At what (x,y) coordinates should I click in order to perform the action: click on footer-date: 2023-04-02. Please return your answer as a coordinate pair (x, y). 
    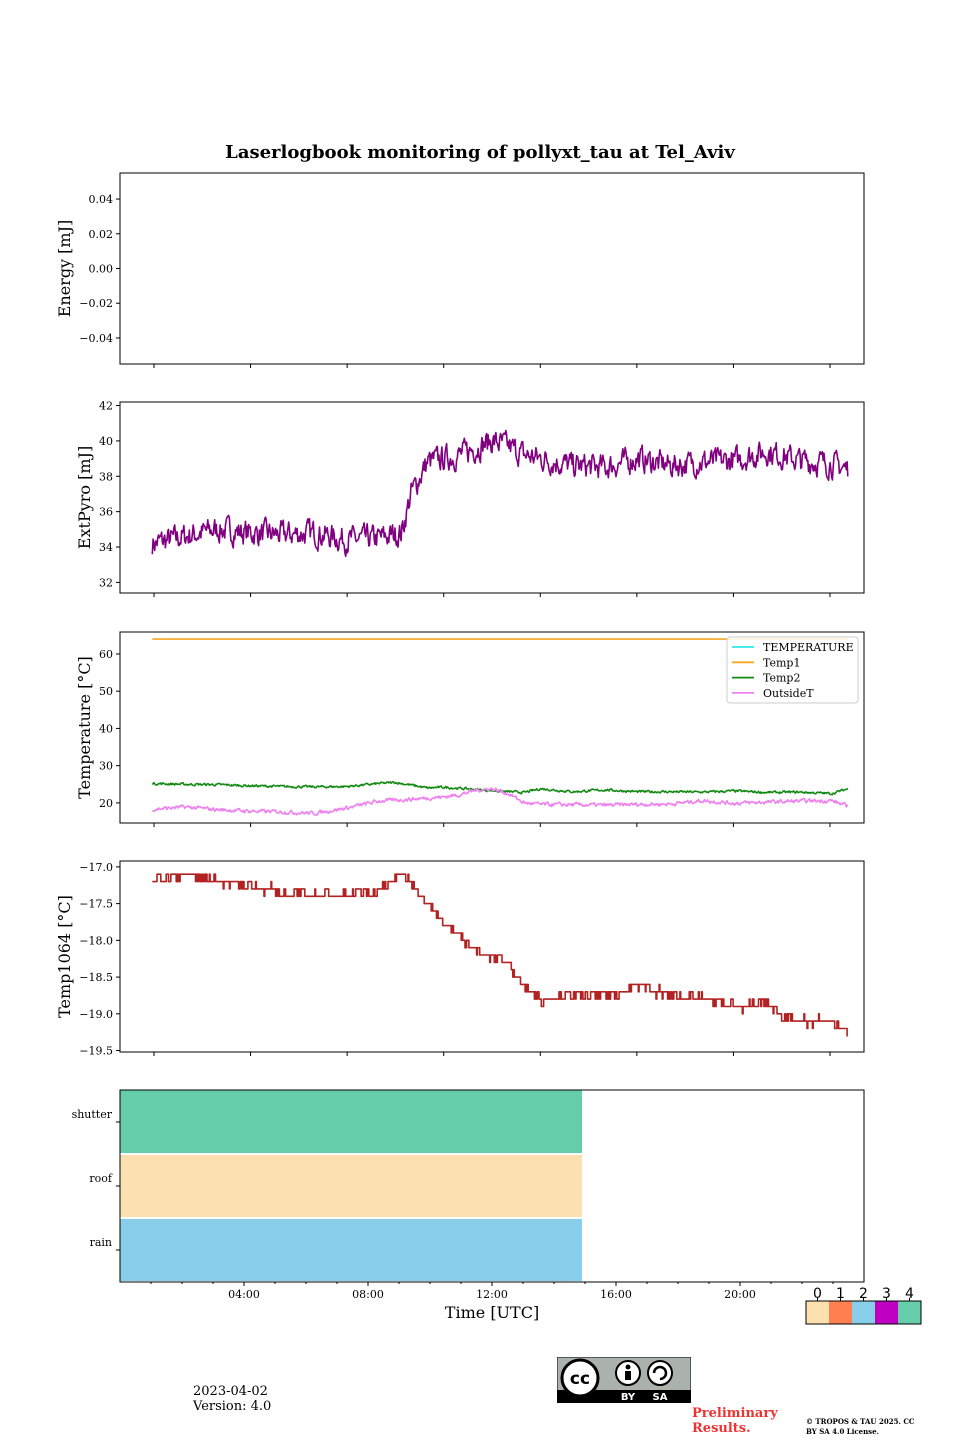
    Looking at the image, I should click on (230, 1391).